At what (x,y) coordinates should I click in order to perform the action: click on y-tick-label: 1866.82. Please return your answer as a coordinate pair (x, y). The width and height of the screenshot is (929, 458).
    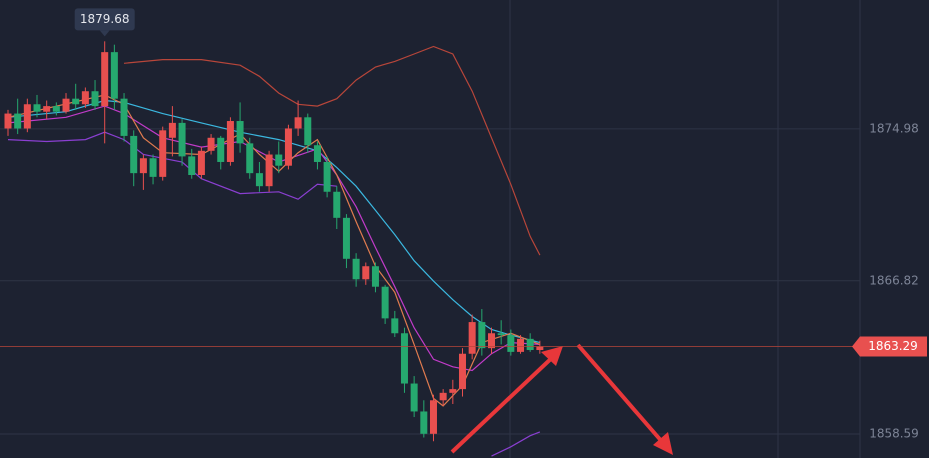
    Looking at the image, I should click on (894, 280).